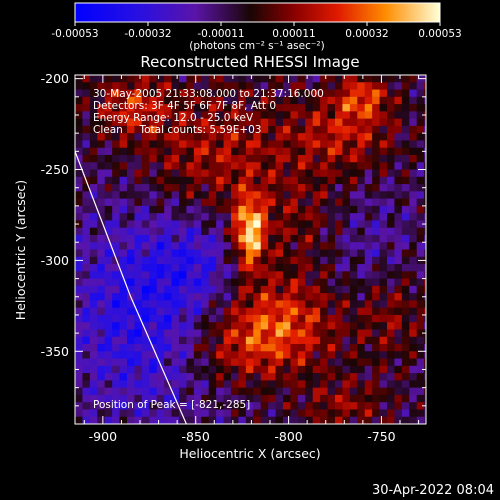 The image size is (500, 500). Describe the element at coordinates (131, 287) in the screenshot. I see `solar-limb-line` at that location.